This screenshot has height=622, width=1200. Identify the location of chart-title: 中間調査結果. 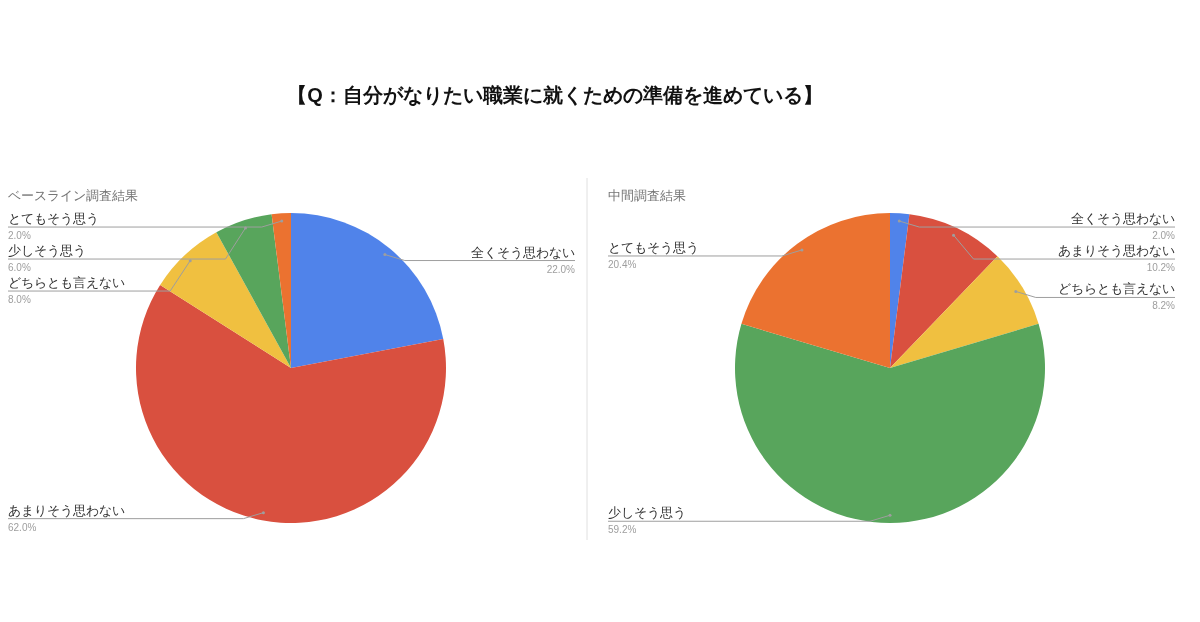
(647, 195).